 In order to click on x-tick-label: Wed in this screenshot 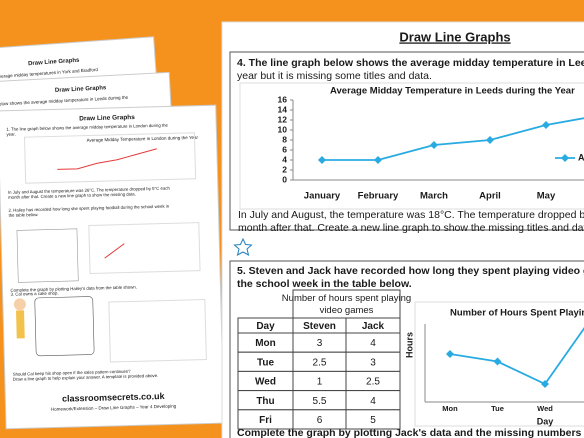, I will do `click(545, 408)`.